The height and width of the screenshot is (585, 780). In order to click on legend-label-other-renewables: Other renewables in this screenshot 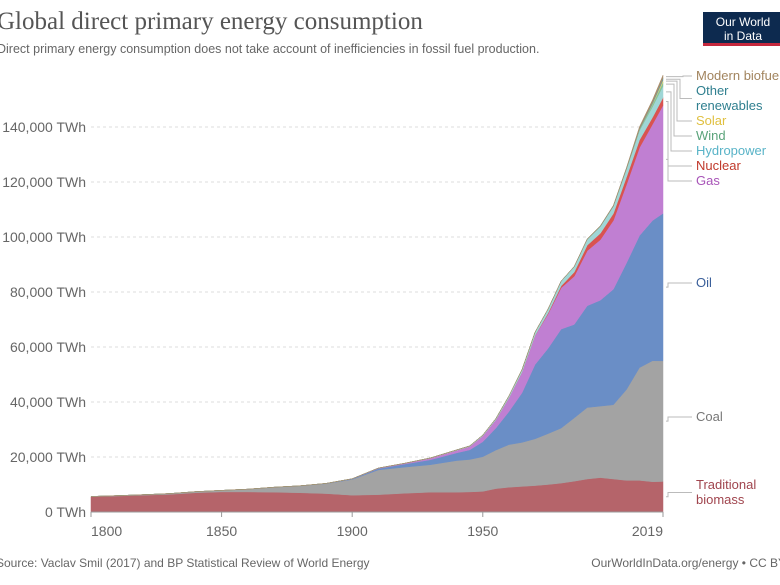, I will do `click(729, 98)`.